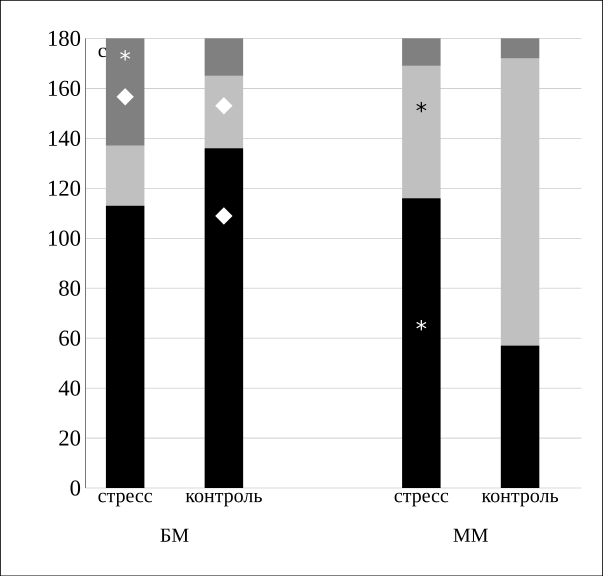 The height and width of the screenshot is (576, 603). What do you see at coordinates (64, 238) in the screenshot?
I see `y-tick-label: 100` at bounding box center [64, 238].